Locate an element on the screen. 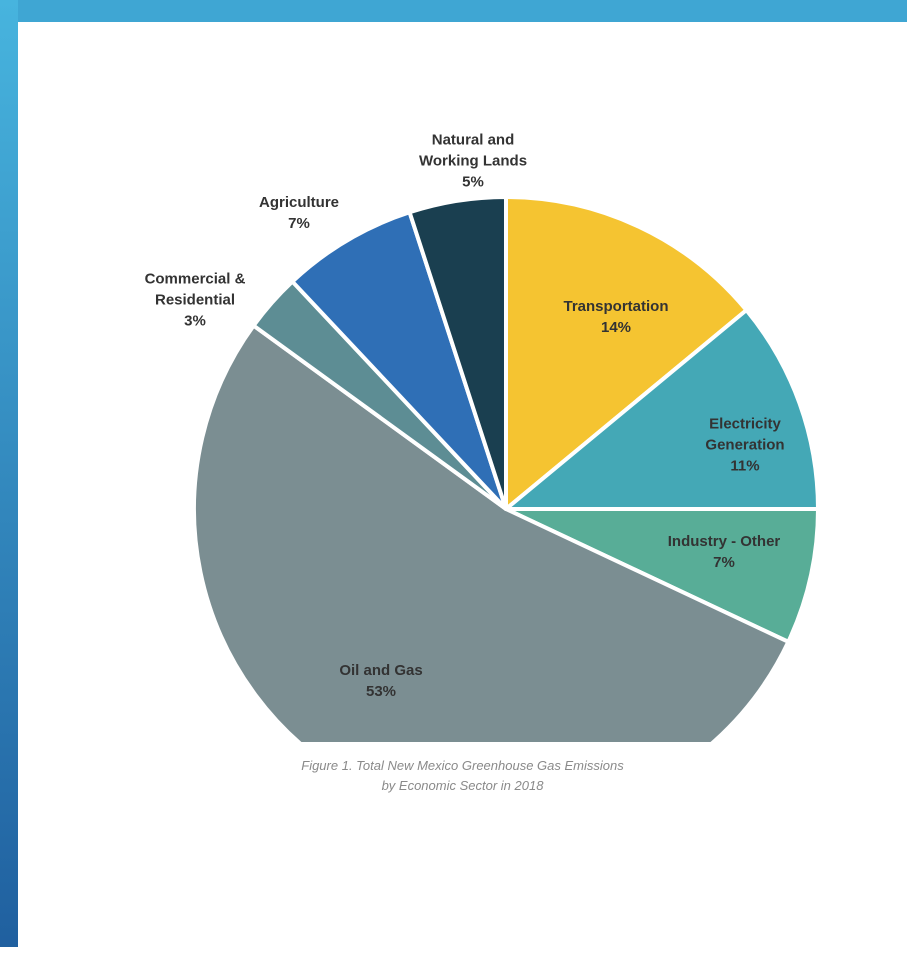 The height and width of the screenshot is (965, 907). pie-slice-electricity is located at coordinates (662, 409).